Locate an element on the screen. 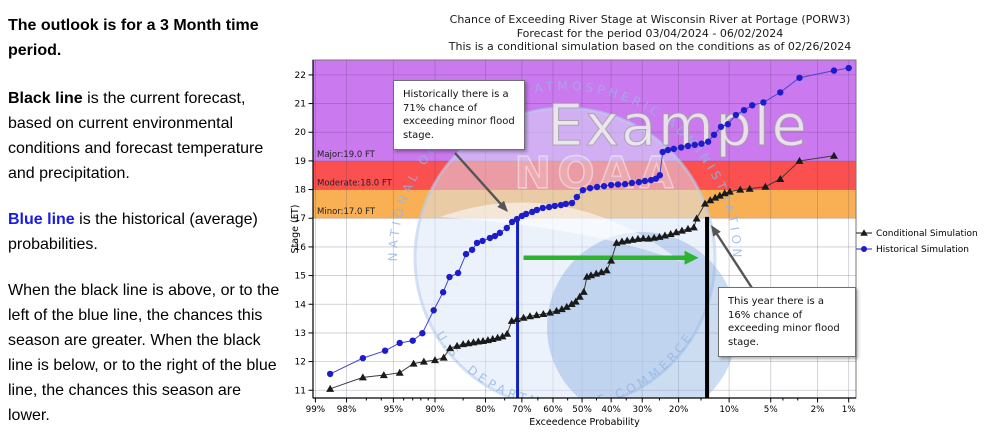 Image resolution: width=995 pixels, height=444 pixels. blue-line-label: Blue line is located at coordinates (41, 219).